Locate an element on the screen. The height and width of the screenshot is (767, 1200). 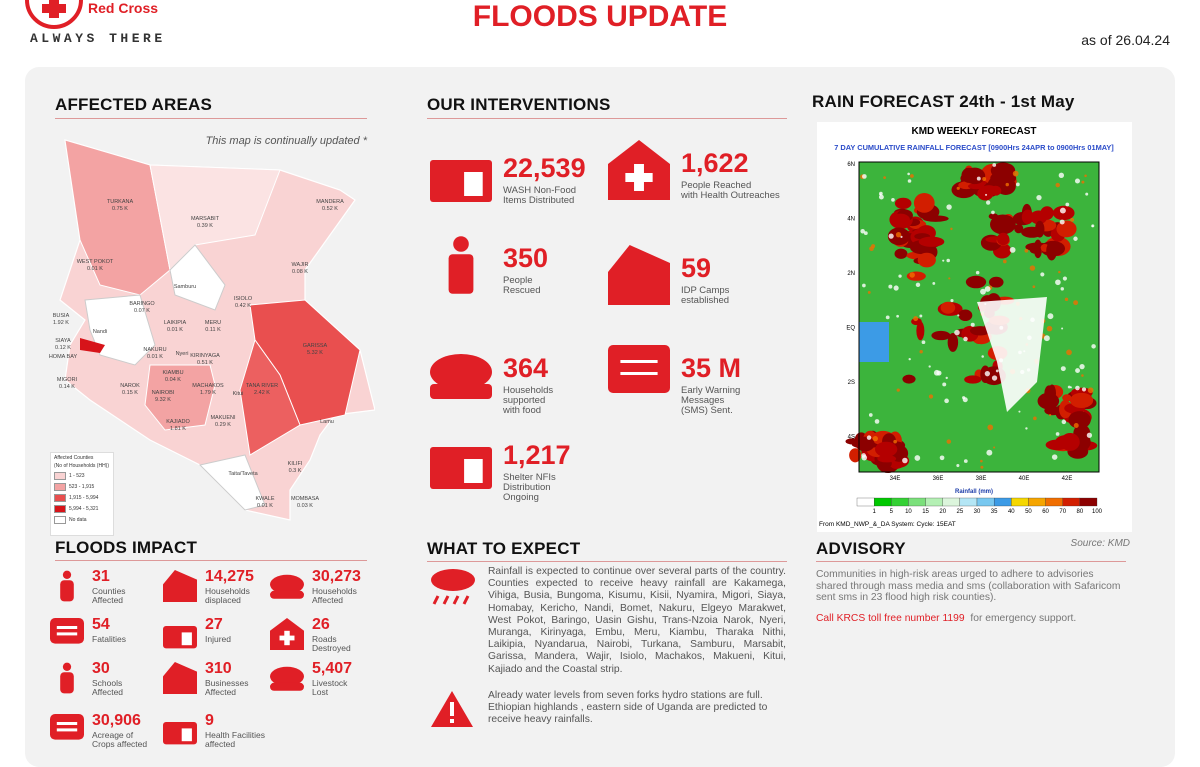
impact-label: Destroyed is located at coordinates (331, 648).